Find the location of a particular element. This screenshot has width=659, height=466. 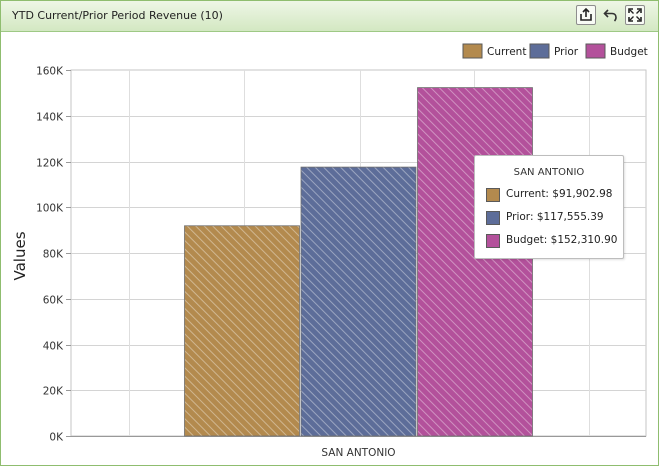

y-tick-label: 20K is located at coordinates (53, 392).